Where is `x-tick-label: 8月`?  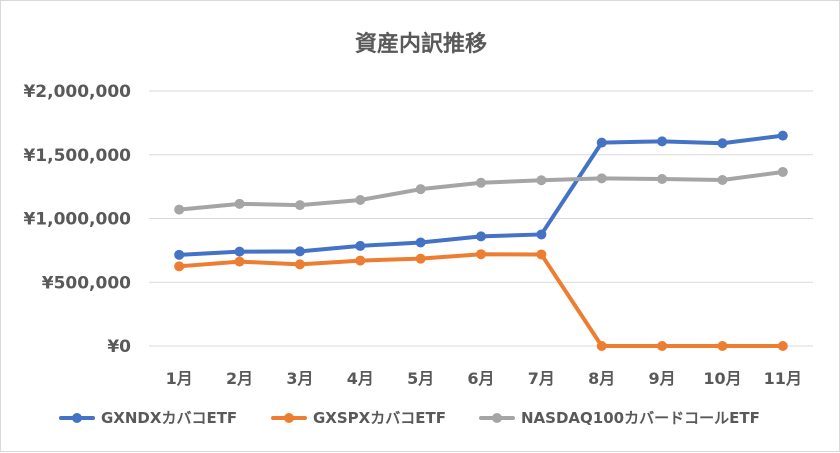
x-tick-label: 8月 is located at coordinates (601, 378).